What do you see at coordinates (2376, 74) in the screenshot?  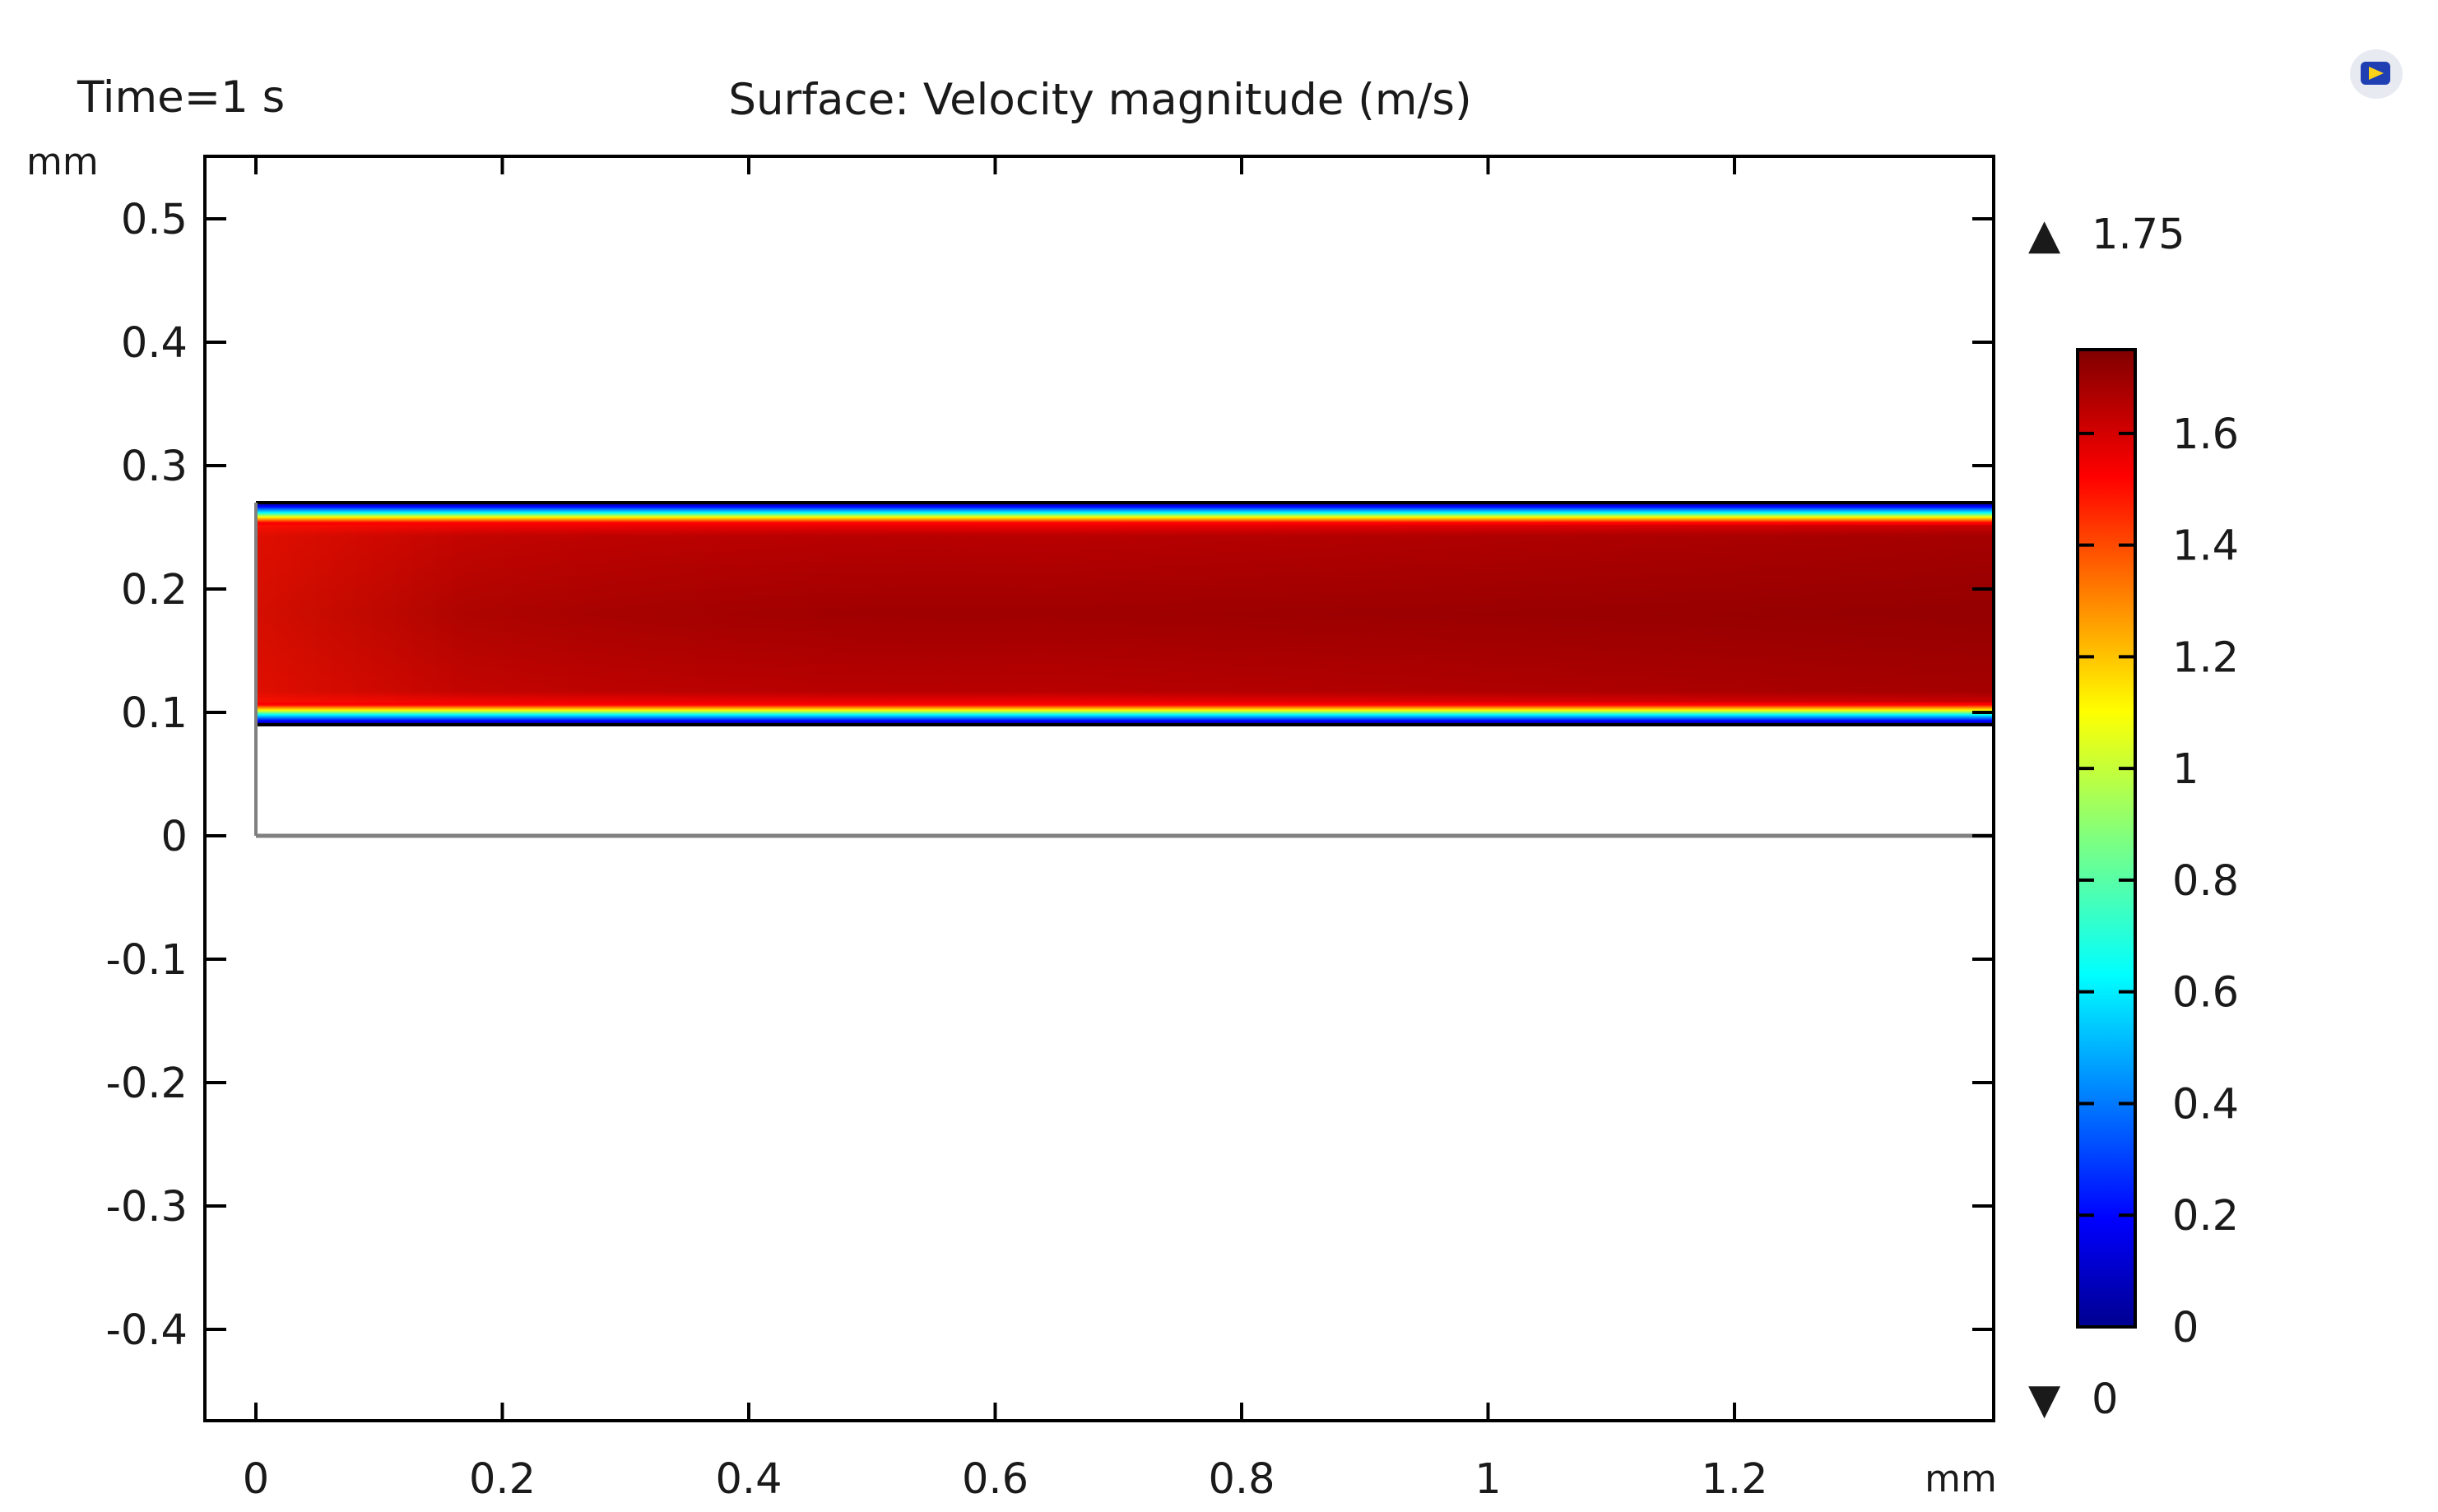 I see `comsol-logo-icon` at bounding box center [2376, 74].